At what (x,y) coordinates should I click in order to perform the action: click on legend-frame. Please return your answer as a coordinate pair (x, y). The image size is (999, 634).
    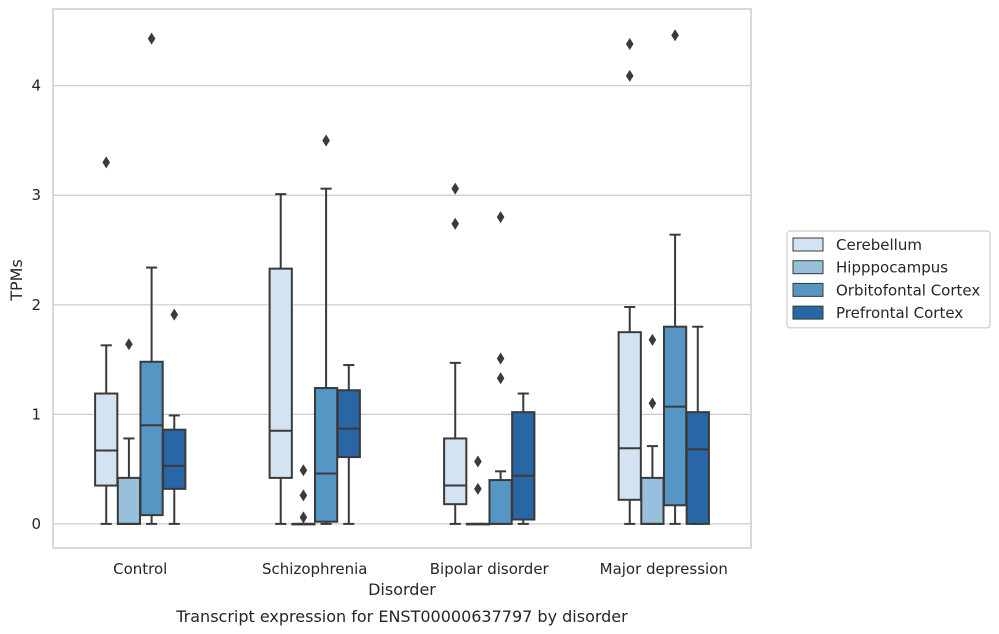
    Looking at the image, I should click on (888, 279).